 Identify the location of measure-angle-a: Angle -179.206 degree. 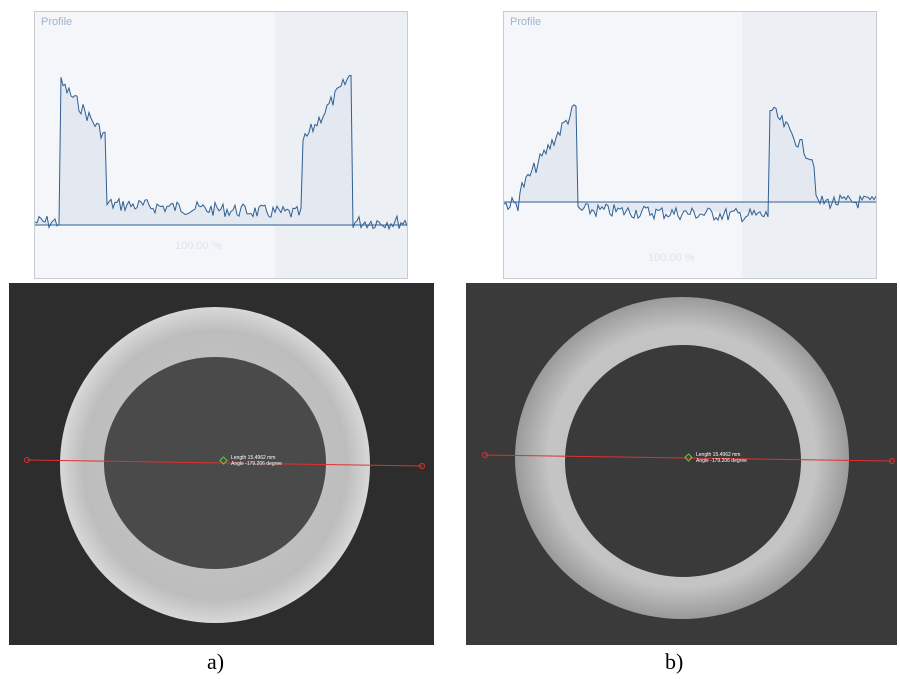
(256, 464).